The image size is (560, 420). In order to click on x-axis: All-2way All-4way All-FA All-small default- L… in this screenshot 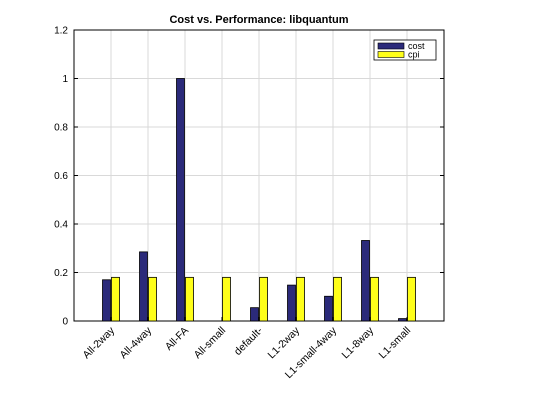, I will do `click(247, 349)`.